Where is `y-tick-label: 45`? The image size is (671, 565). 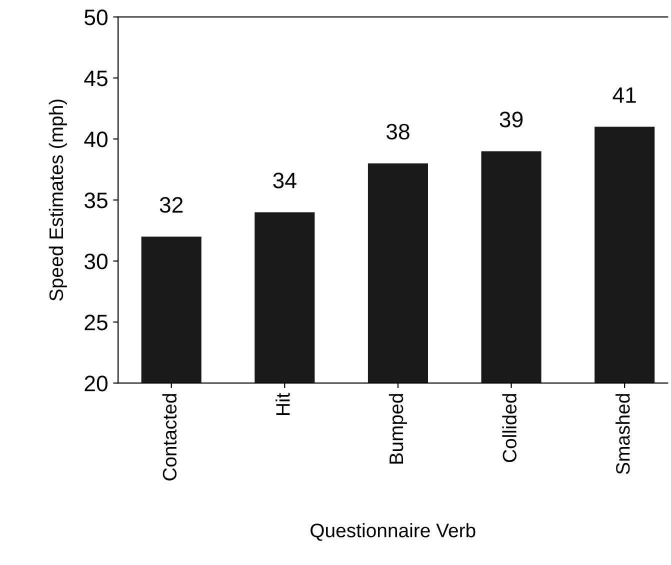
y-tick-label: 45 is located at coordinates (96, 78).